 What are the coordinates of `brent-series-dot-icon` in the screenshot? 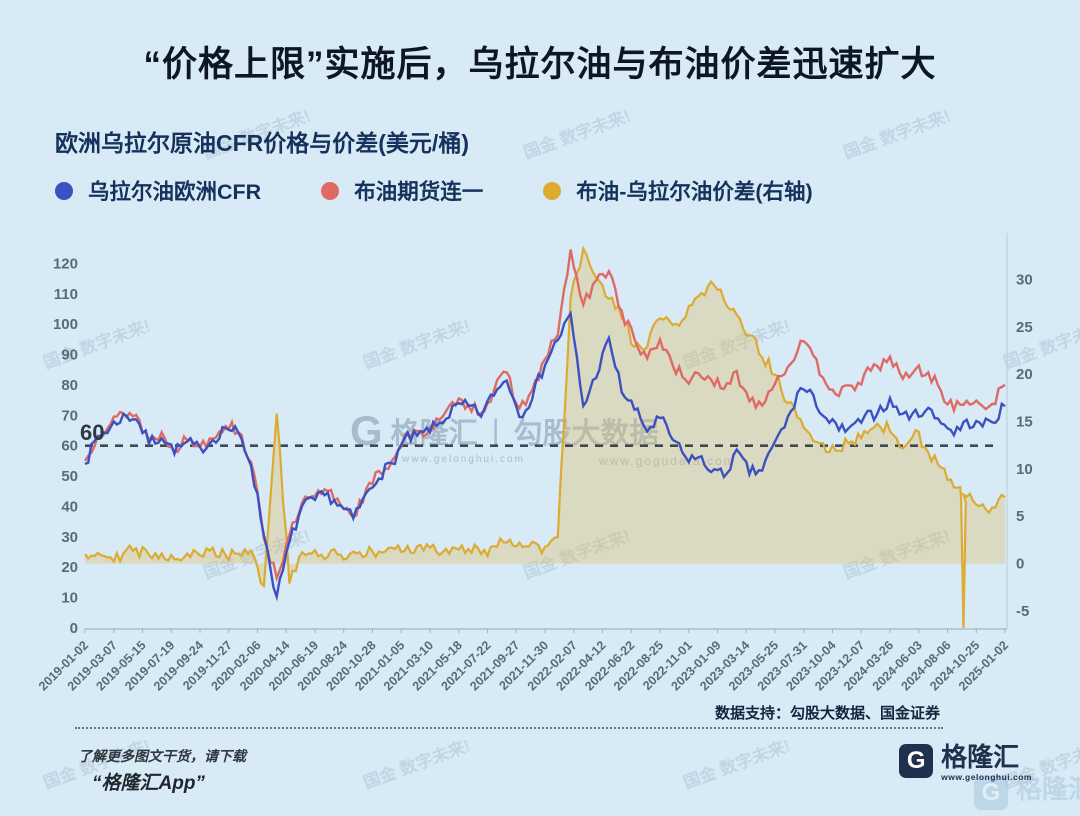 It's located at (330, 190).